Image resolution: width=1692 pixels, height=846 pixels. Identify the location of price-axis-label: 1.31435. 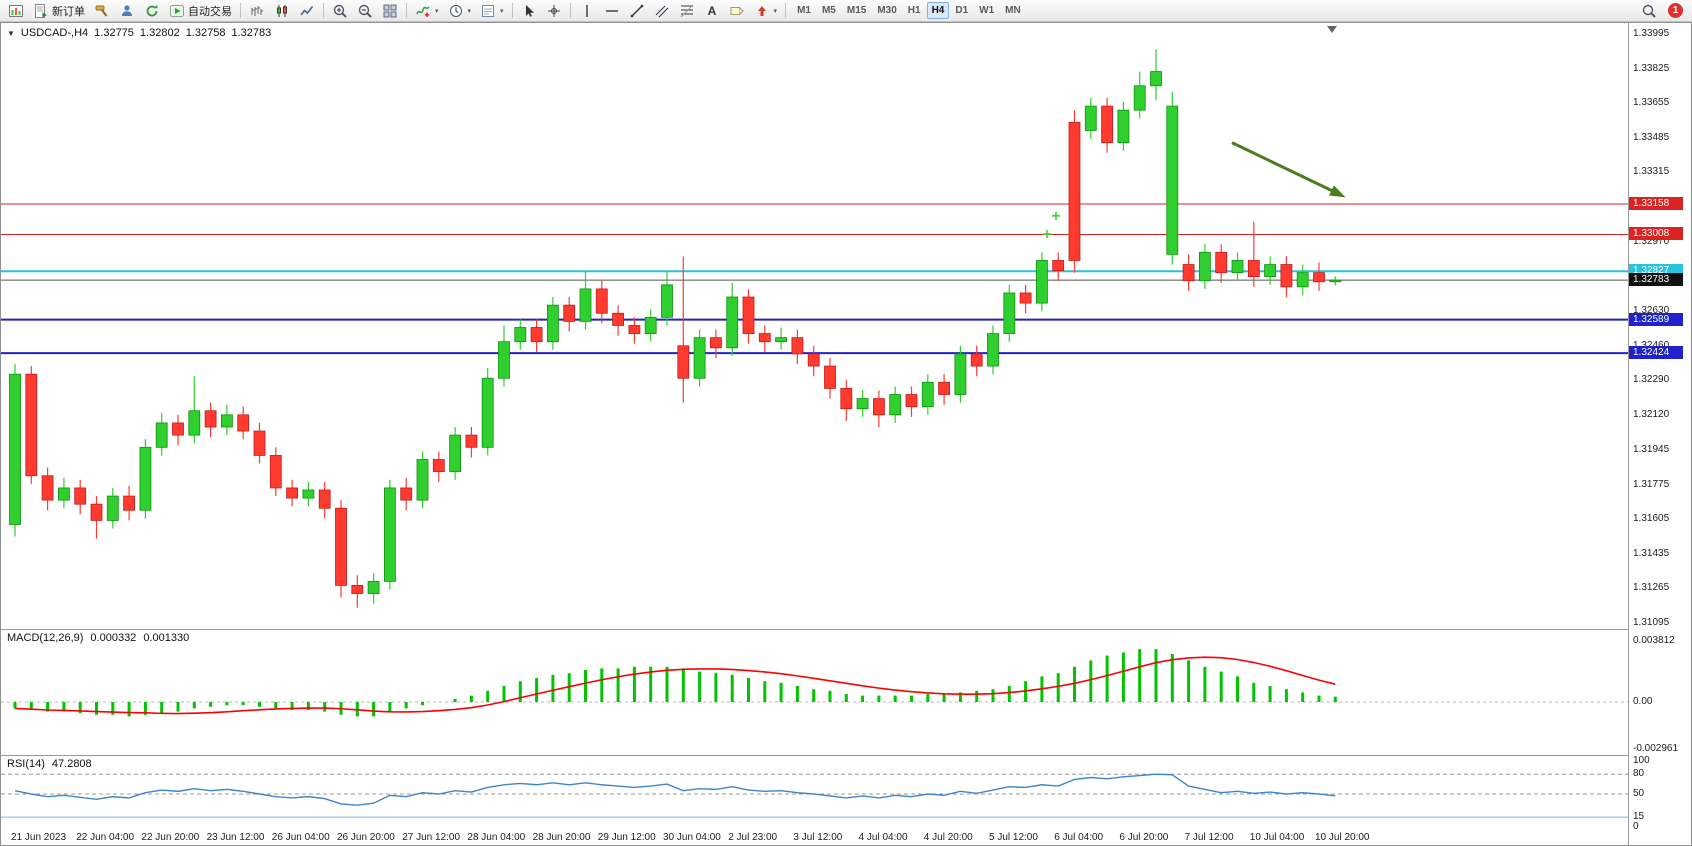
(1651, 553).